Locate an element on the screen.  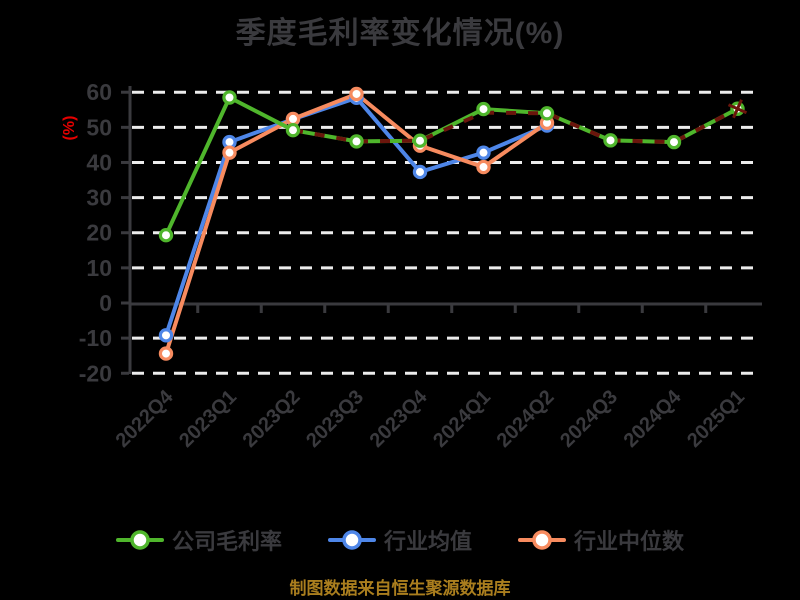
legend-label: 行业均值 is located at coordinates (427, 541).